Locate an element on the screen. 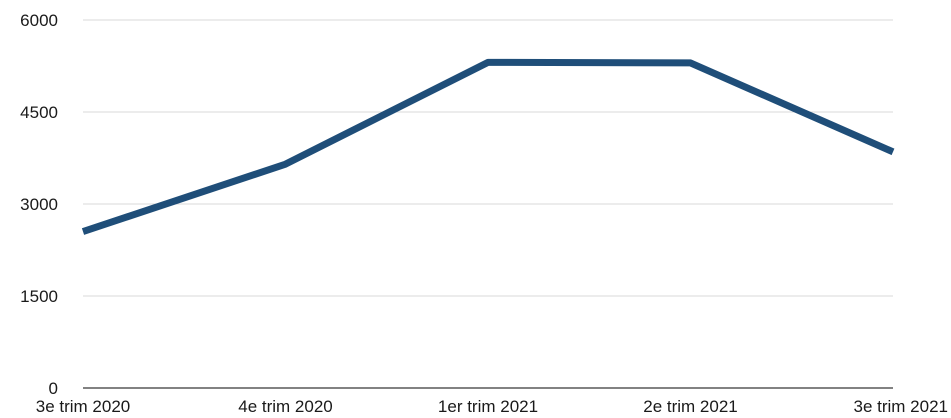  x-tick-label: 1er trim 2021 is located at coordinates (488, 406).